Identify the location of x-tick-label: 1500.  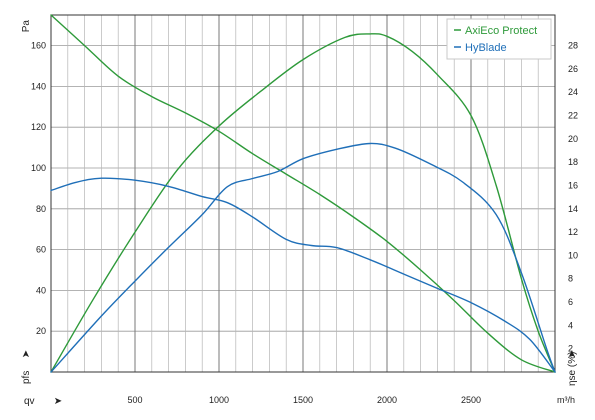
(303, 400).